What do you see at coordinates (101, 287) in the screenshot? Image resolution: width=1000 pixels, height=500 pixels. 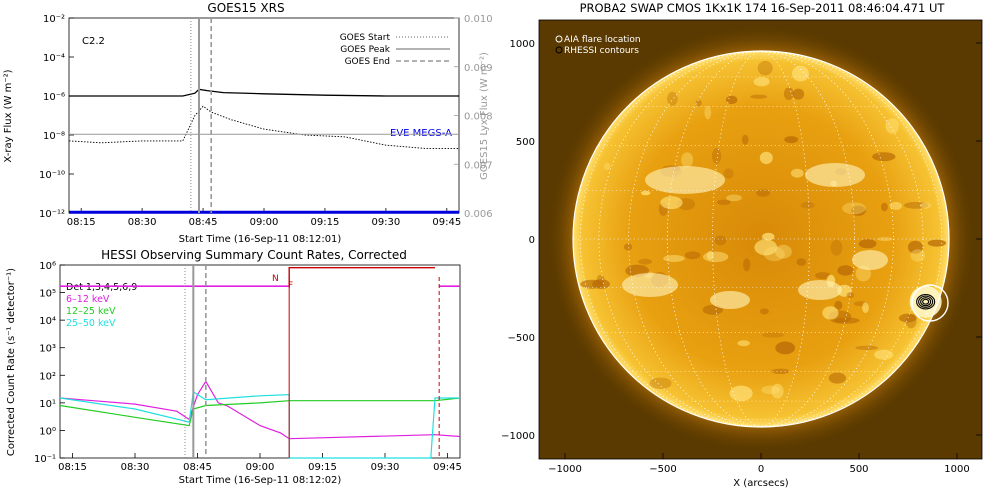 I see `hessi-legend-label: Det 1,3,4,5,6,9` at bounding box center [101, 287].